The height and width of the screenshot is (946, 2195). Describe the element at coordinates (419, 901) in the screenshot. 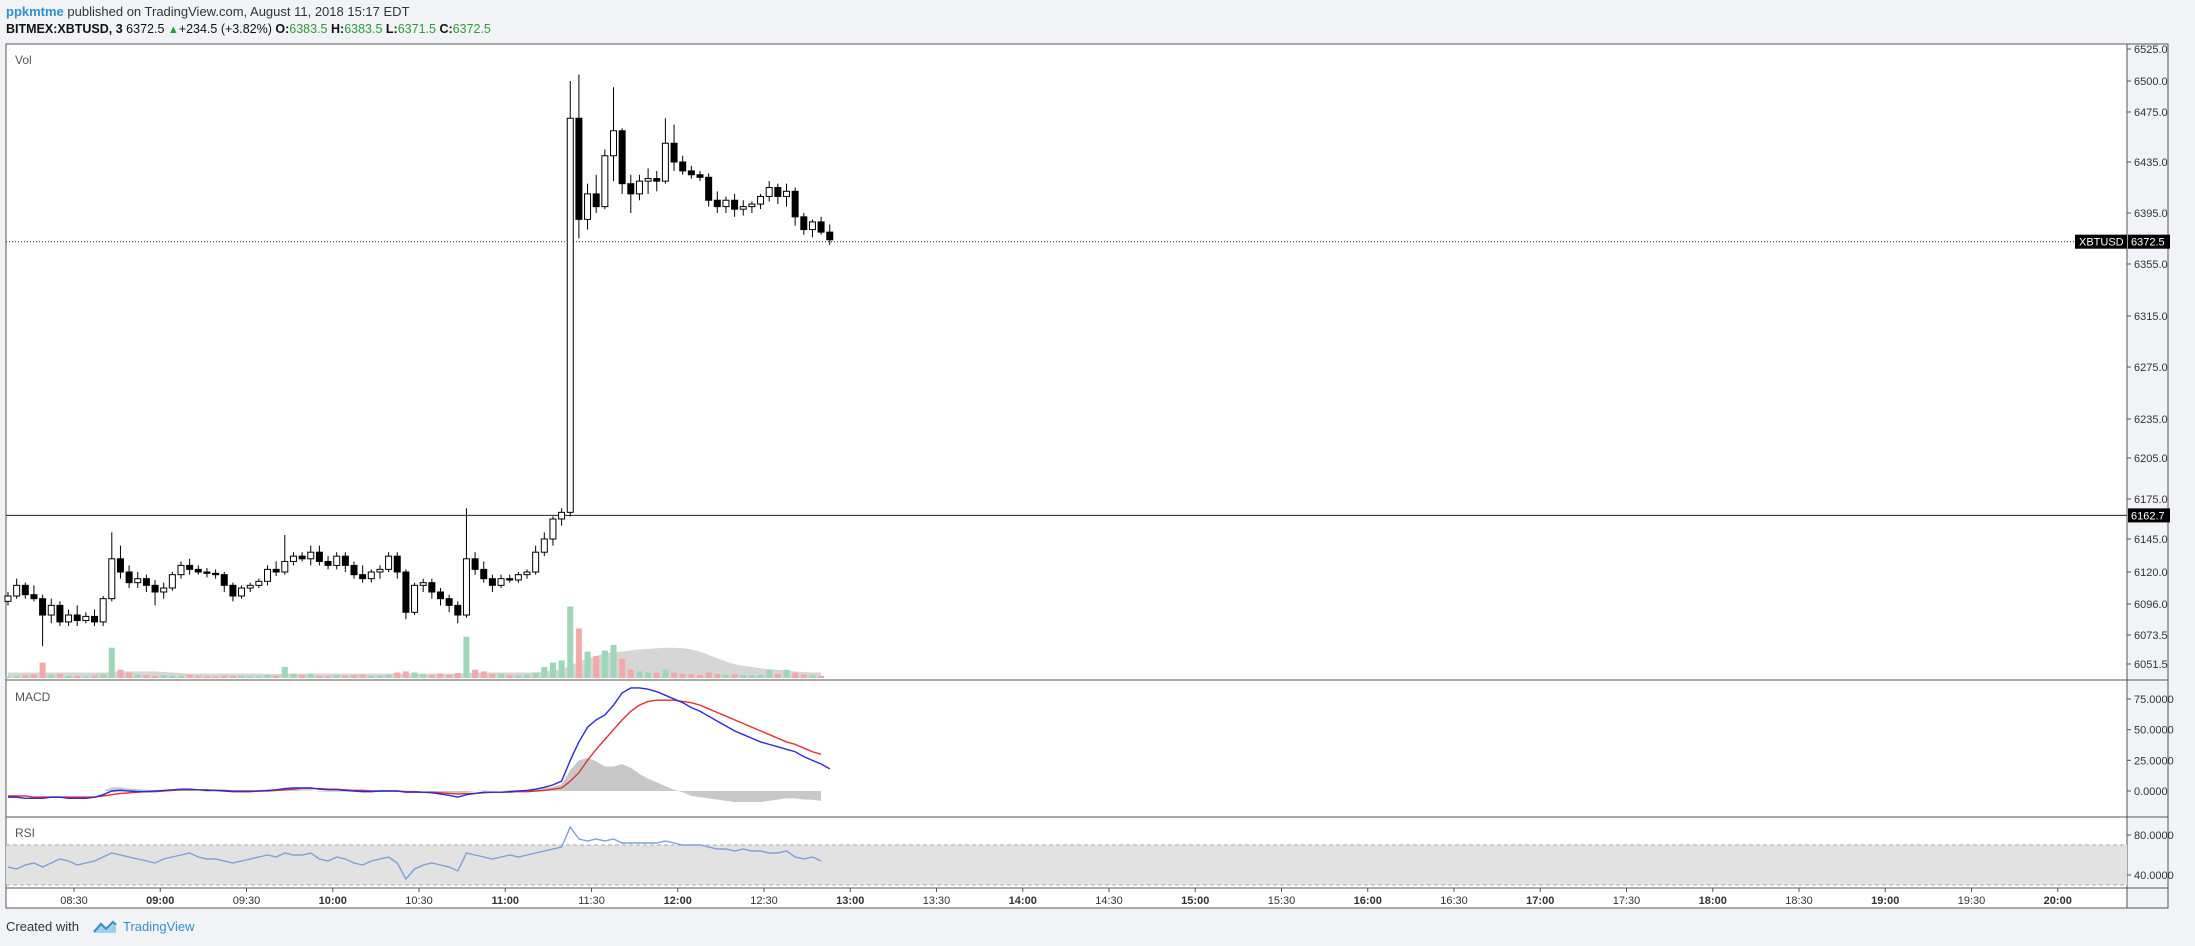

I see `time-tick-label: 10:30` at that location.